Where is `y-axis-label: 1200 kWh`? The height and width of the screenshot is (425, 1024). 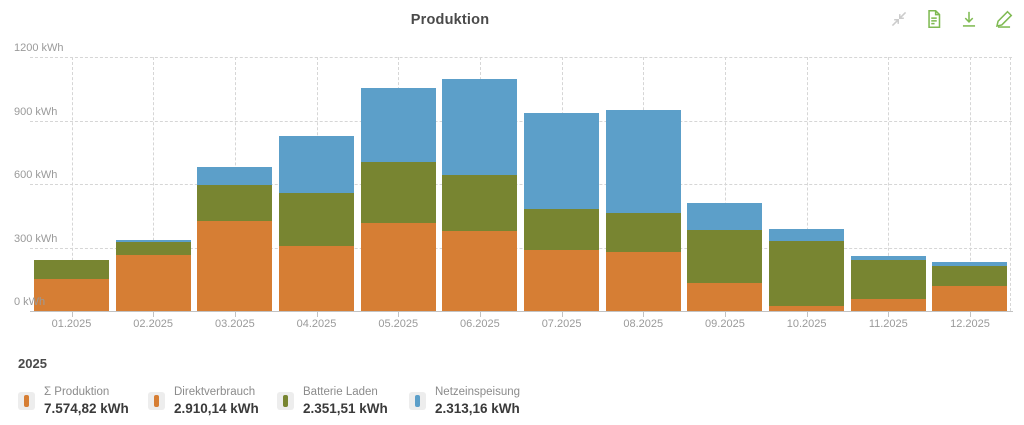
y-axis-label: 1200 kWh is located at coordinates (39, 48).